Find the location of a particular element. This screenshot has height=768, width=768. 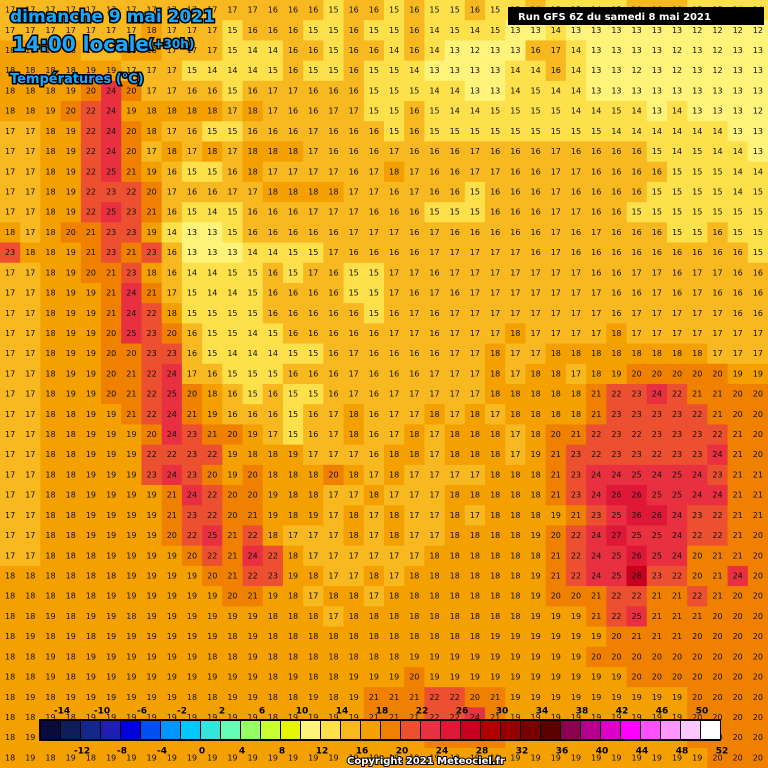

colorbar-label: 42 is located at coordinates (622, 712).